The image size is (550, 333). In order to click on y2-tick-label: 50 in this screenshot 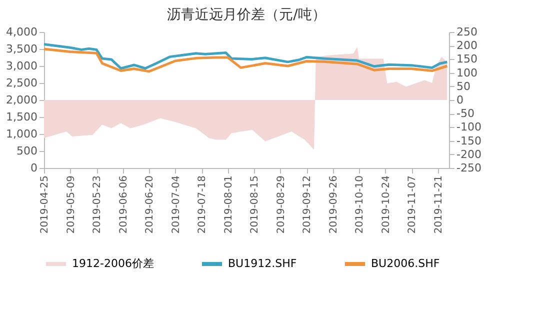, I will do `click(463, 86)`.